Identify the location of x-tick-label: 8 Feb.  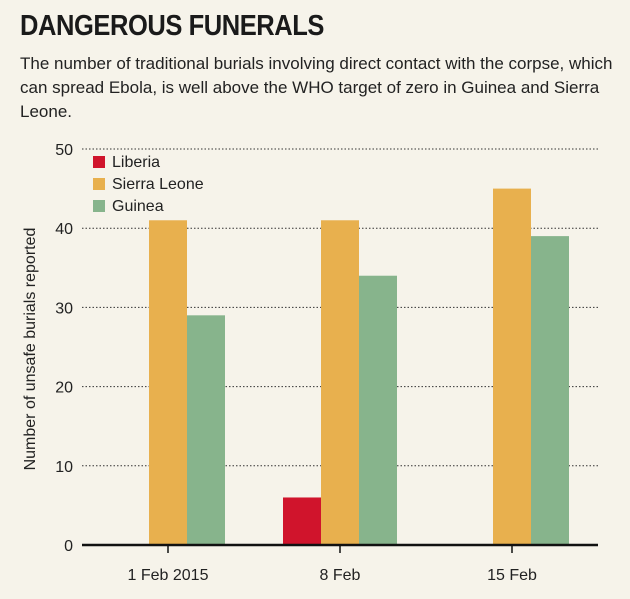
(340, 575).